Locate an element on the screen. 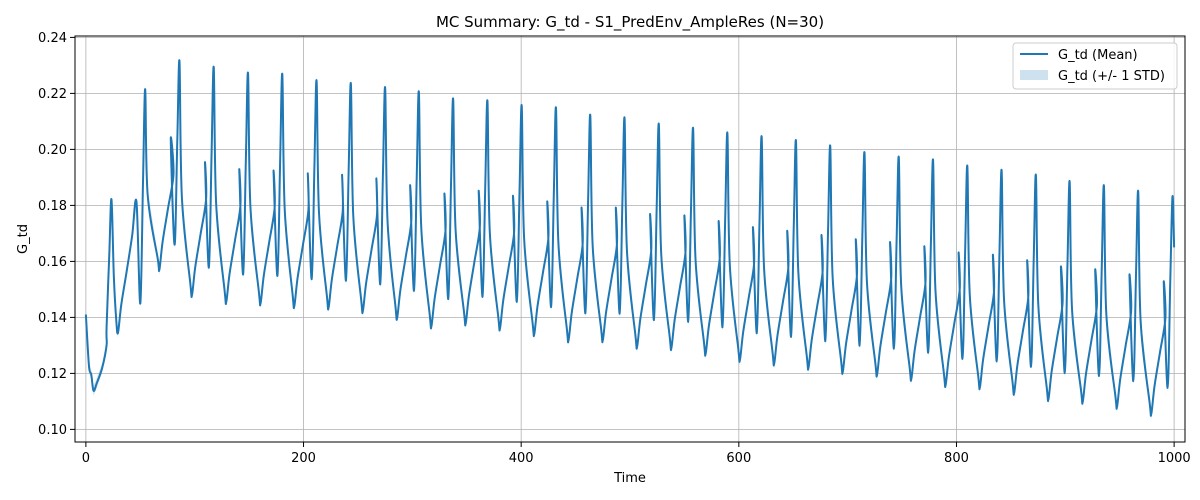 The image size is (1200, 500). legend-mean-label: G_td (Mean) is located at coordinates (1098, 55).